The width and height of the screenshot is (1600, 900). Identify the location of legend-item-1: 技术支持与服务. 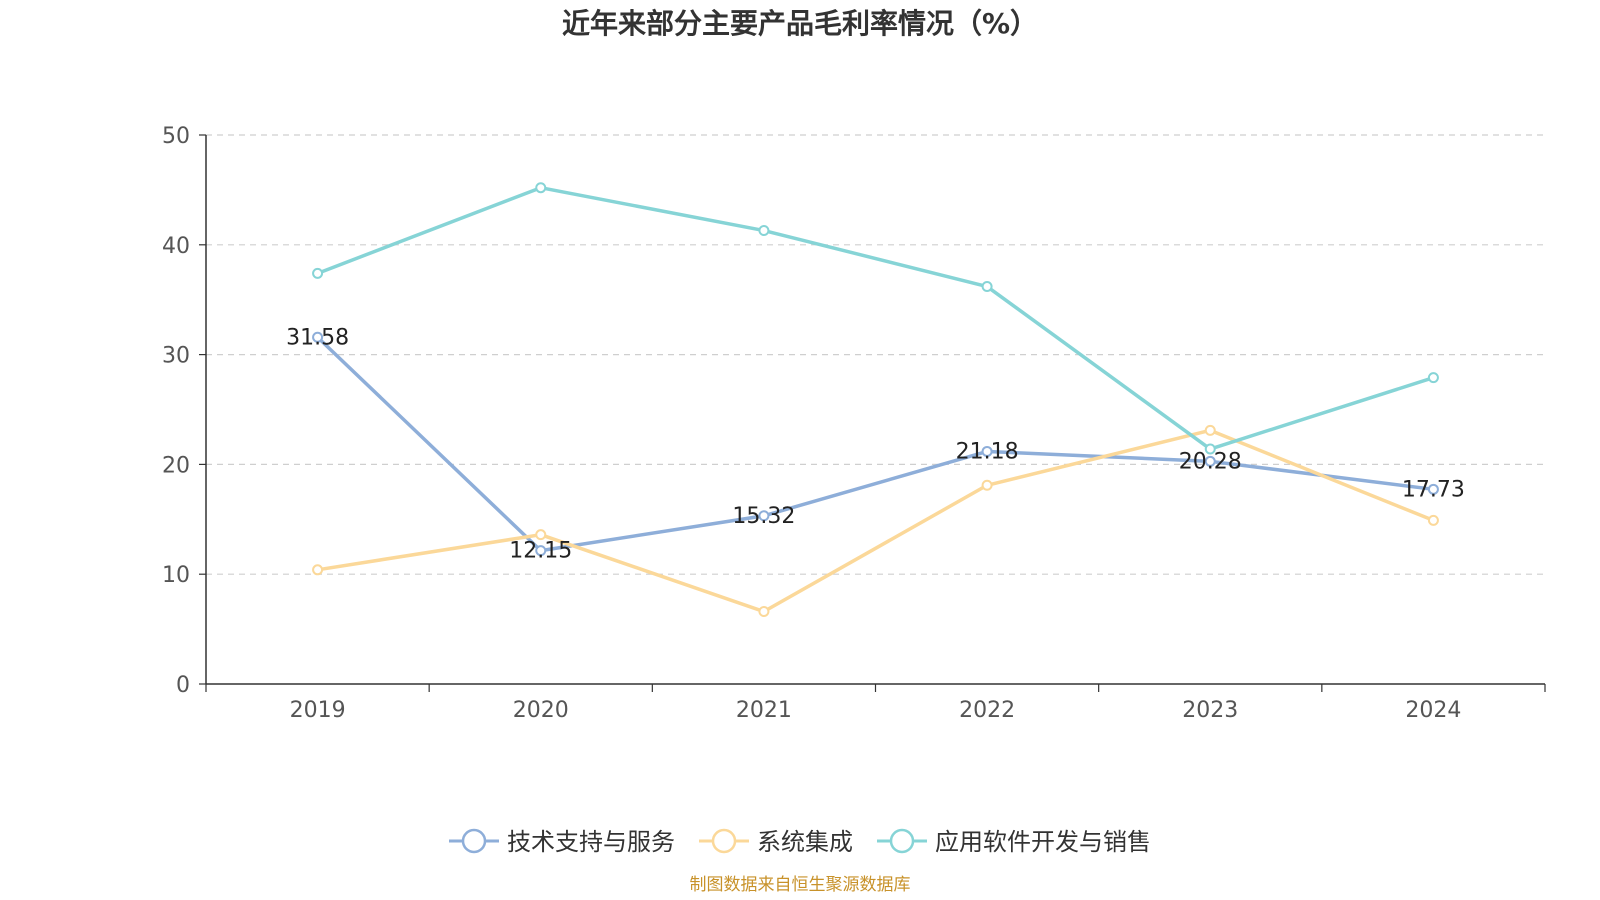
(562, 842).